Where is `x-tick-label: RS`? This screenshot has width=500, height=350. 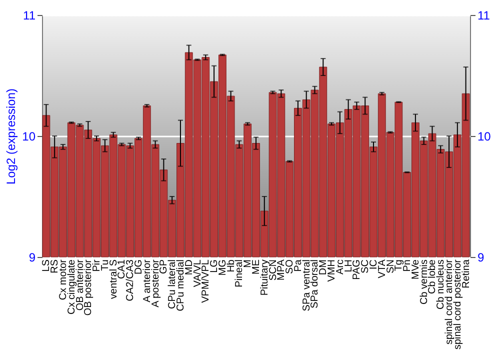 x-tick-label: RS is located at coordinates (55, 266).